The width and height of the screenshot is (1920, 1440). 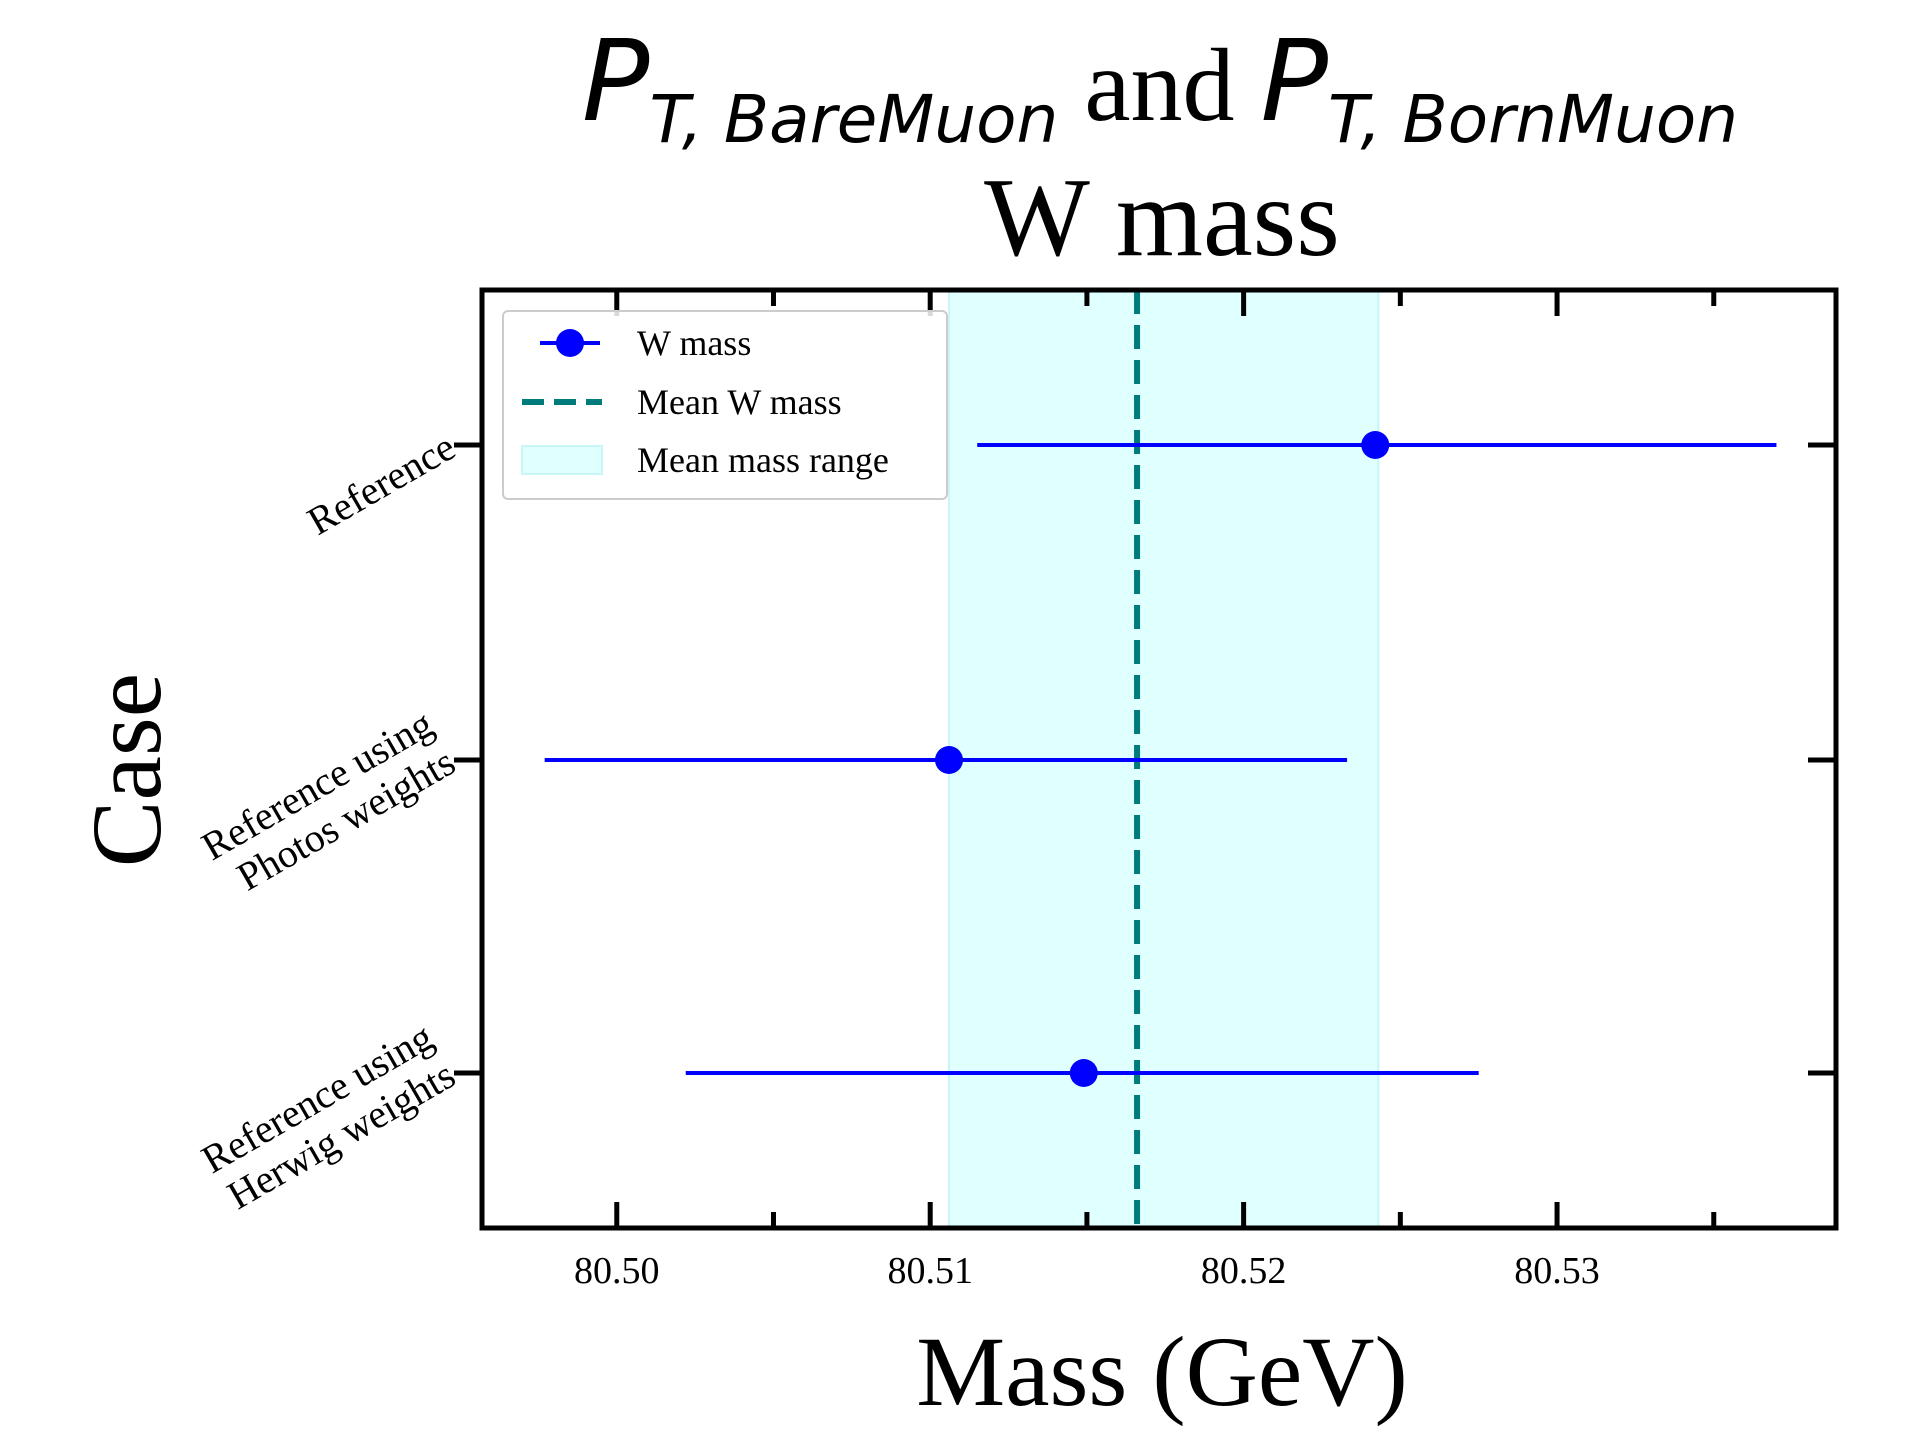 I want to click on title-subscript-2: T, BornMuon, so click(x=1533, y=119).